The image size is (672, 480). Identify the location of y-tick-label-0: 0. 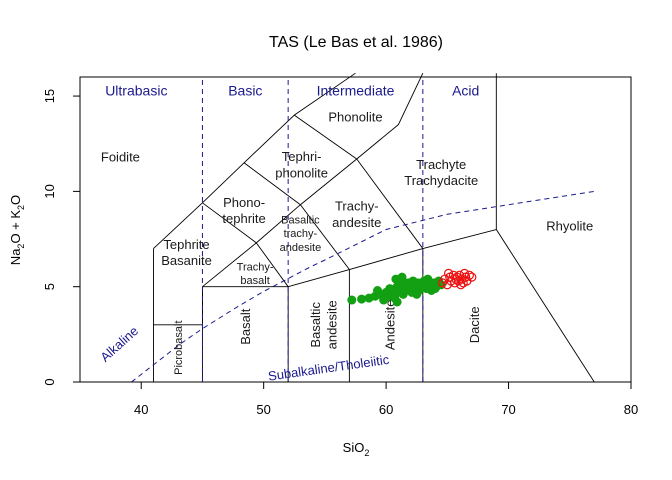
(49, 381).